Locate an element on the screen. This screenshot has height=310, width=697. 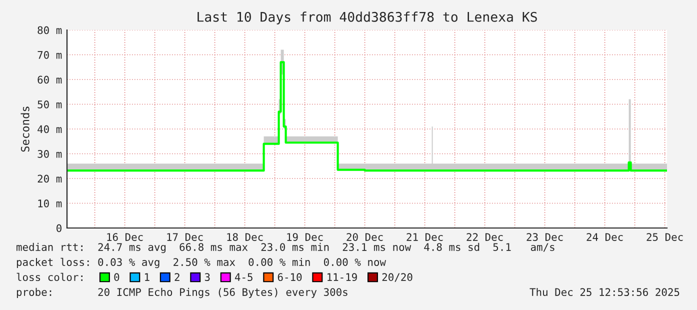
y-tick-label: 0 is located at coordinates (59, 228).